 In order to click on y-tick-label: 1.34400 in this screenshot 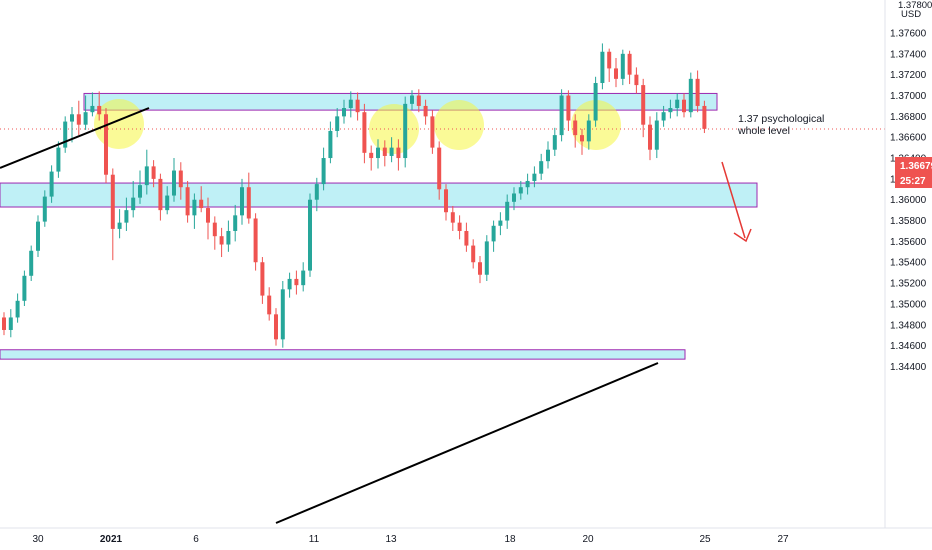, I will do `click(908, 367)`.